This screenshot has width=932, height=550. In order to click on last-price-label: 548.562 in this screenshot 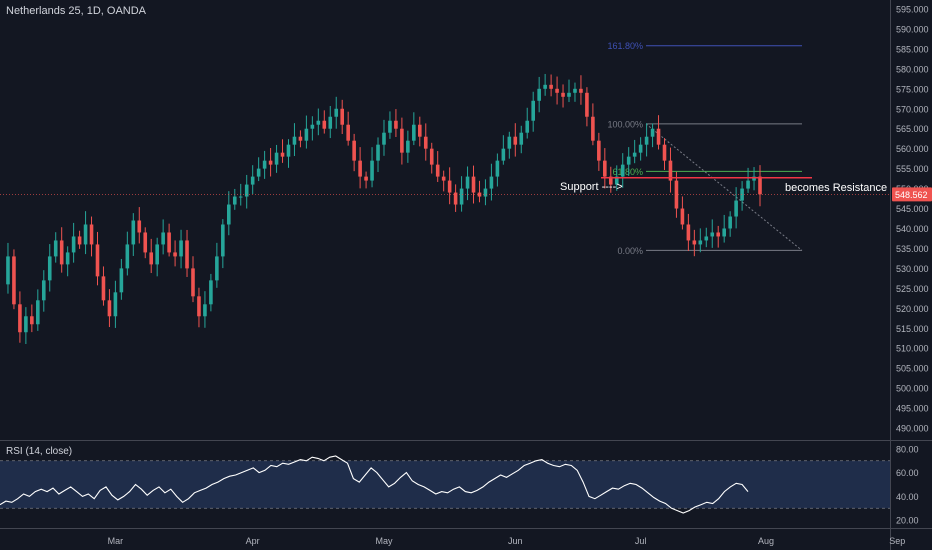, I will do `click(911, 195)`.